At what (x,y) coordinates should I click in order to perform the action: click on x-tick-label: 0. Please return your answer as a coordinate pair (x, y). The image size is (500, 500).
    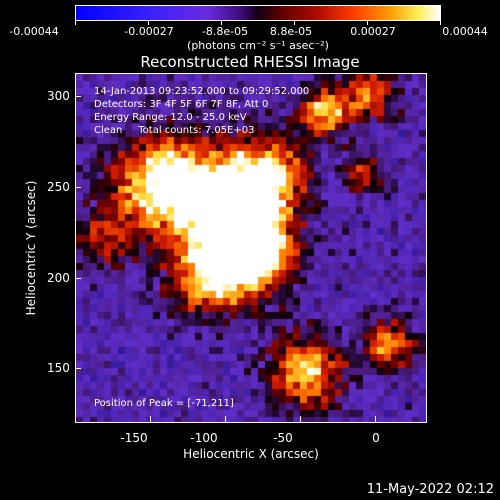
    Looking at the image, I should click on (376, 438).